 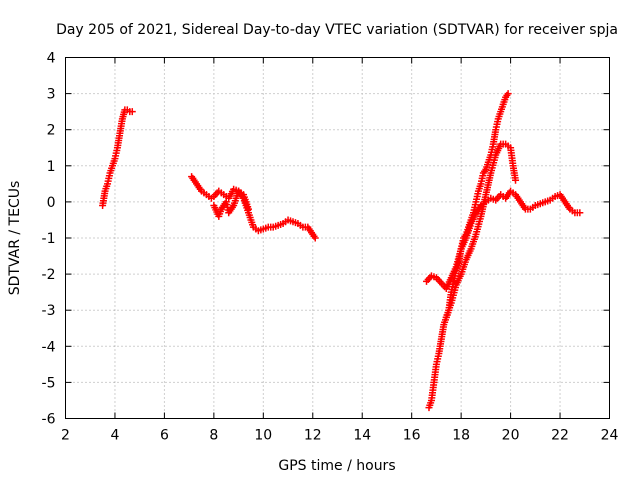 I want to click on x-tick-label: 10, so click(x=263, y=436).